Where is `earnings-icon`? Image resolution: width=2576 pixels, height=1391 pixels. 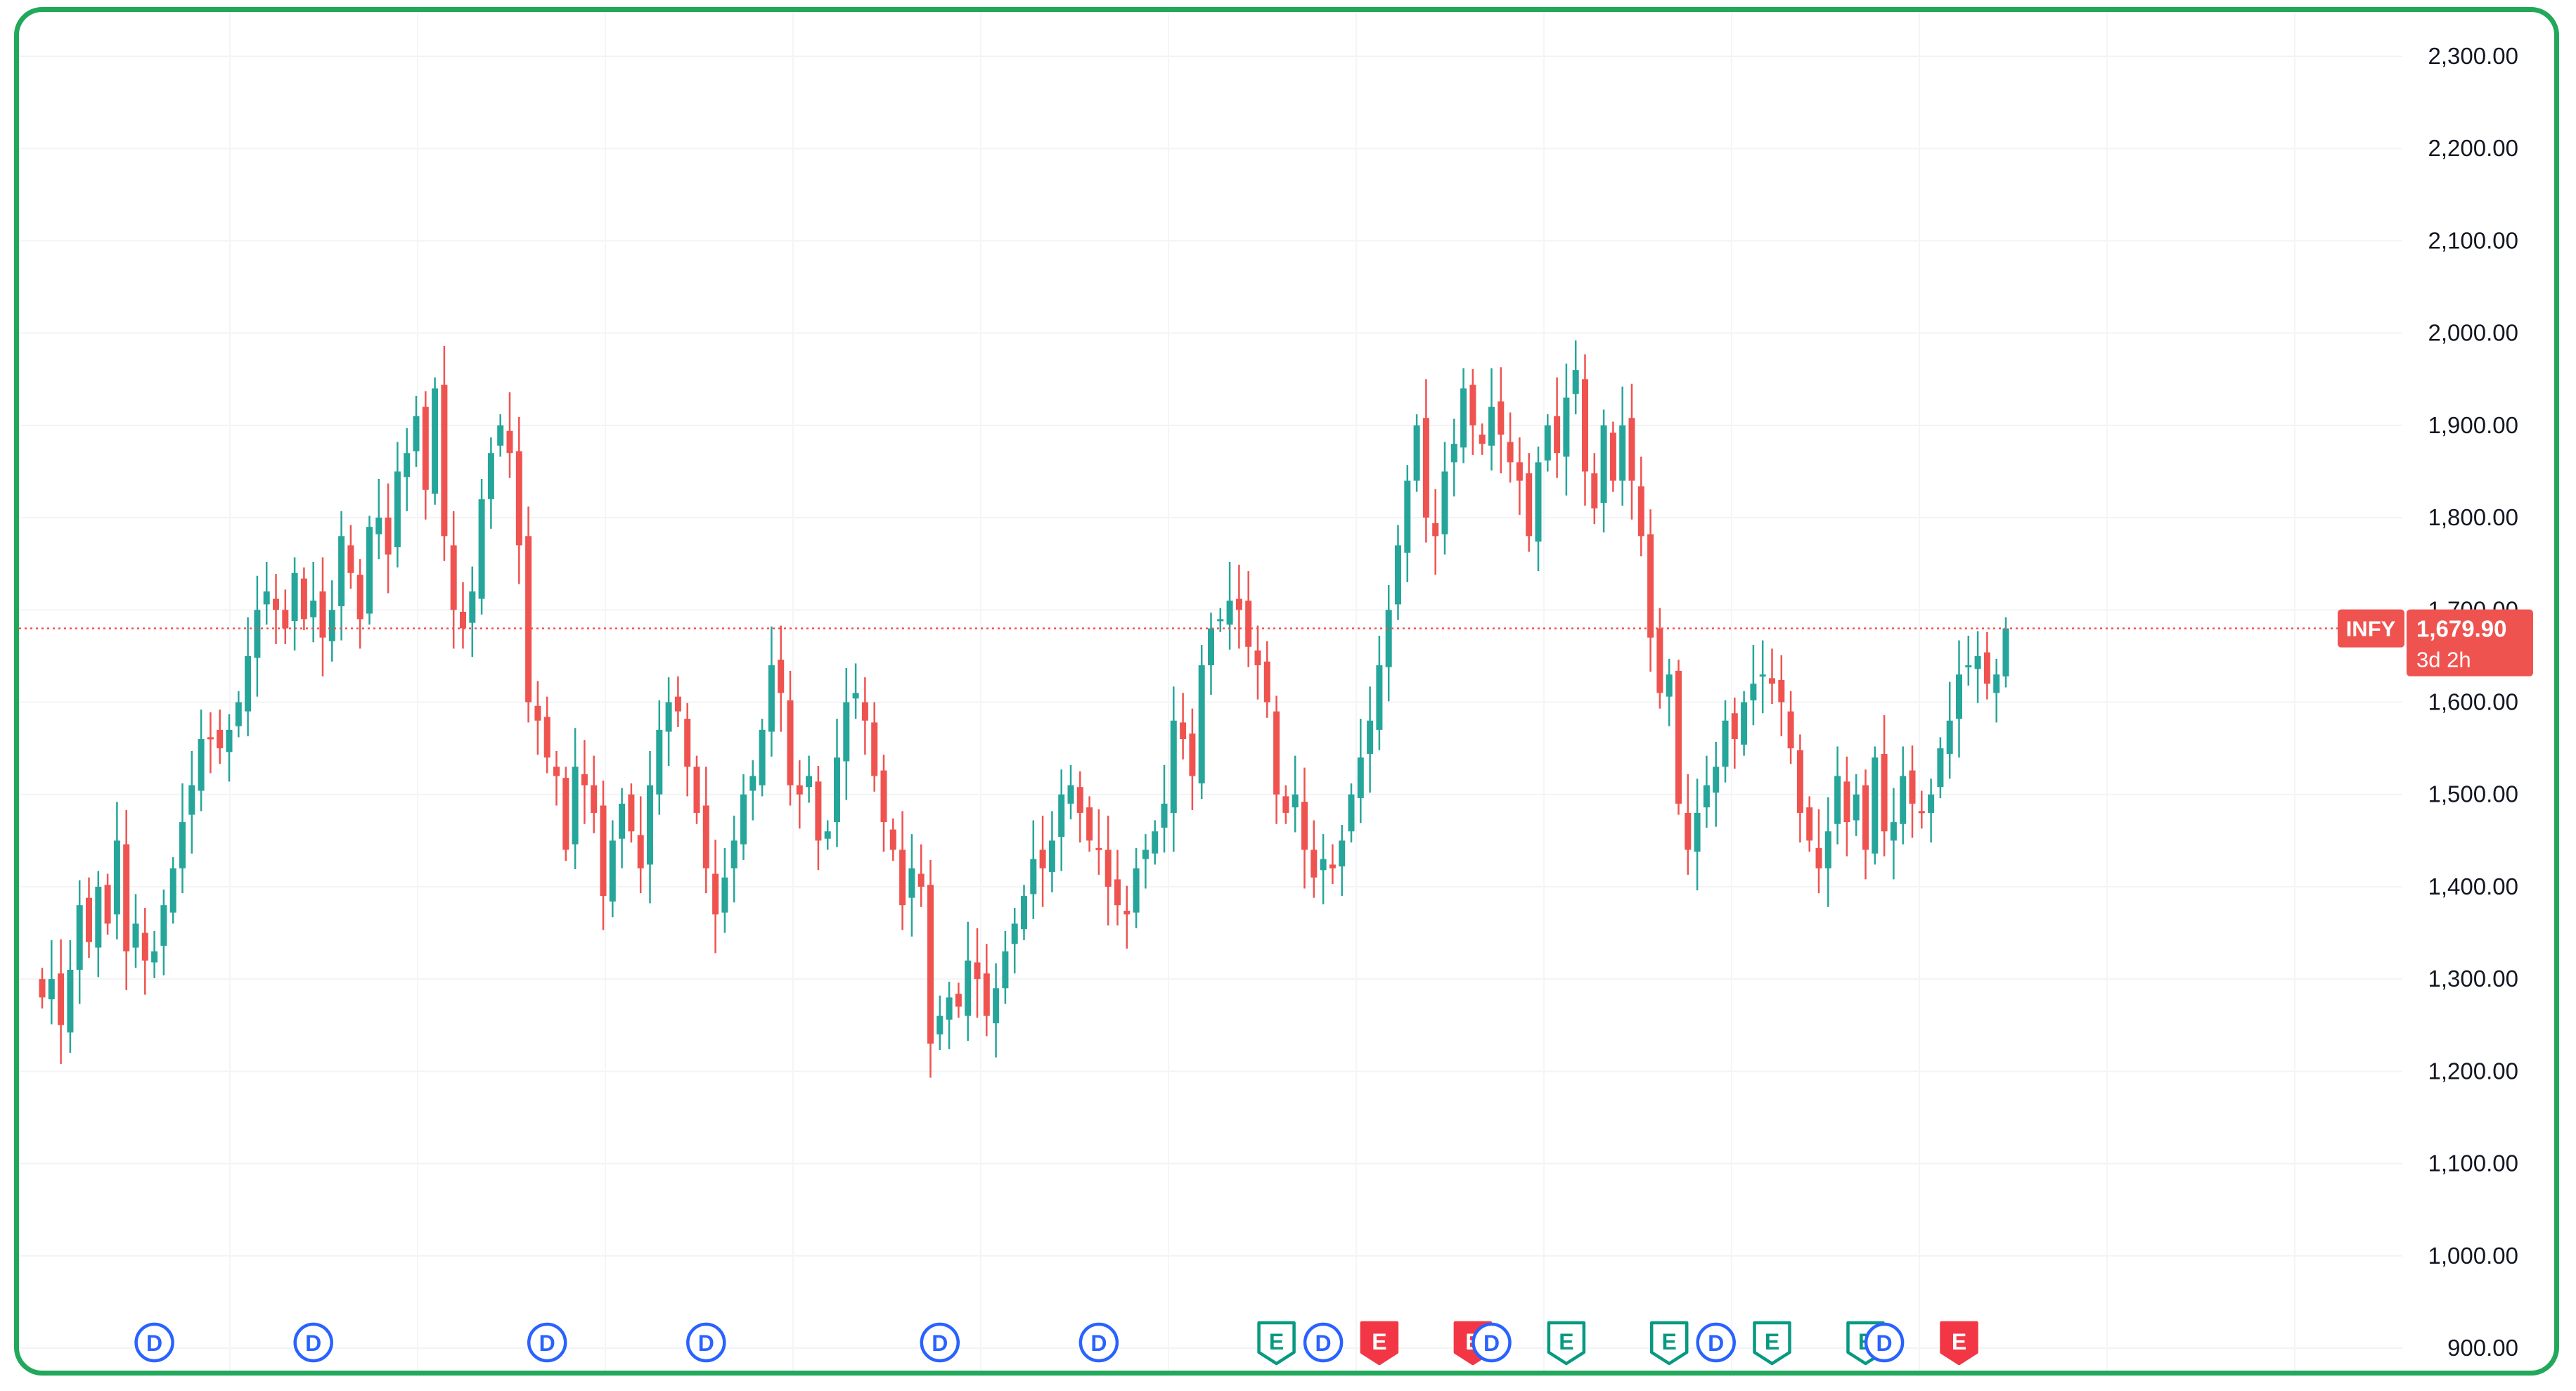
earnings-icon is located at coordinates (1566, 1343).